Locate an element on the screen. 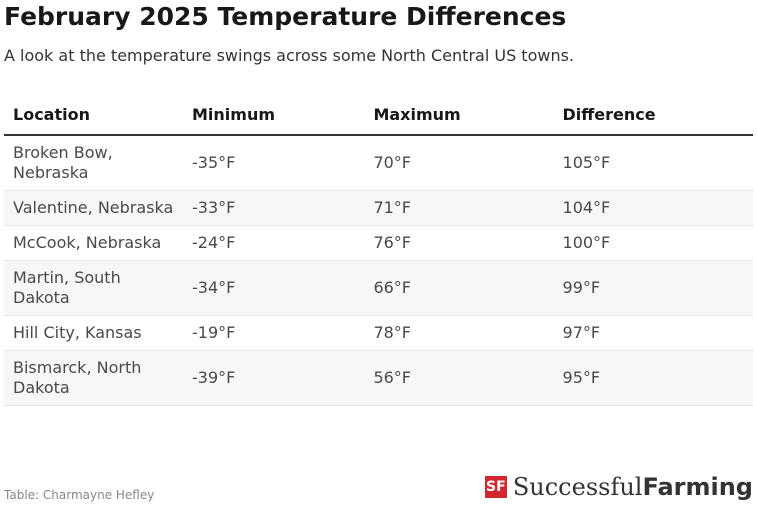  header-row: Location Minimum Maximum Difference is located at coordinates (378, 116).